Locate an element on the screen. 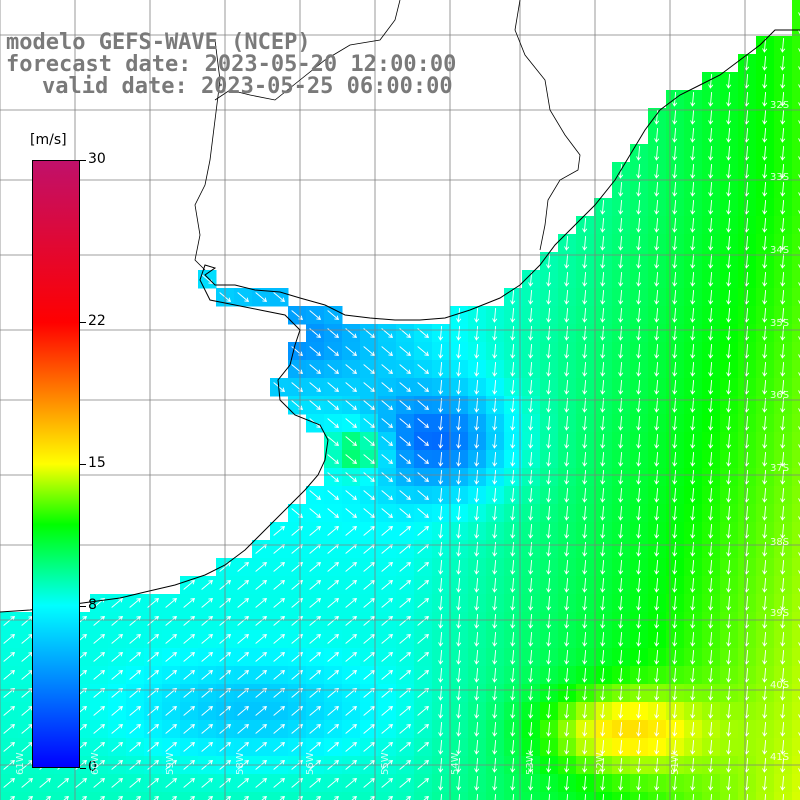  longitude-label: 59W is located at coordinates (170, 763).